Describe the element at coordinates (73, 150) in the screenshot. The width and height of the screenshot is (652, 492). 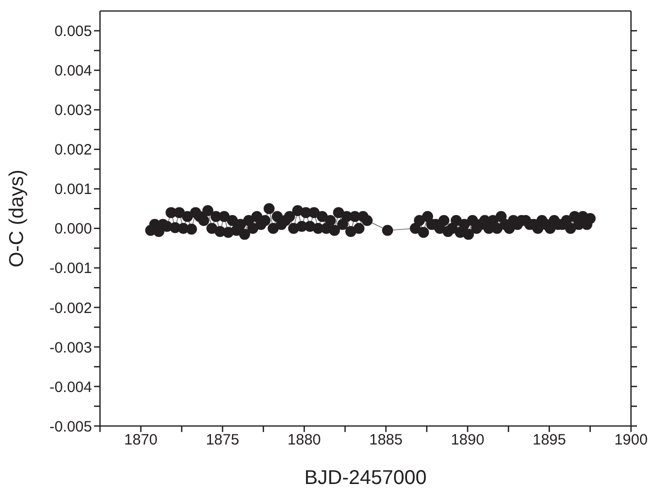
I see `y-tick-label: 0.002` at that location.